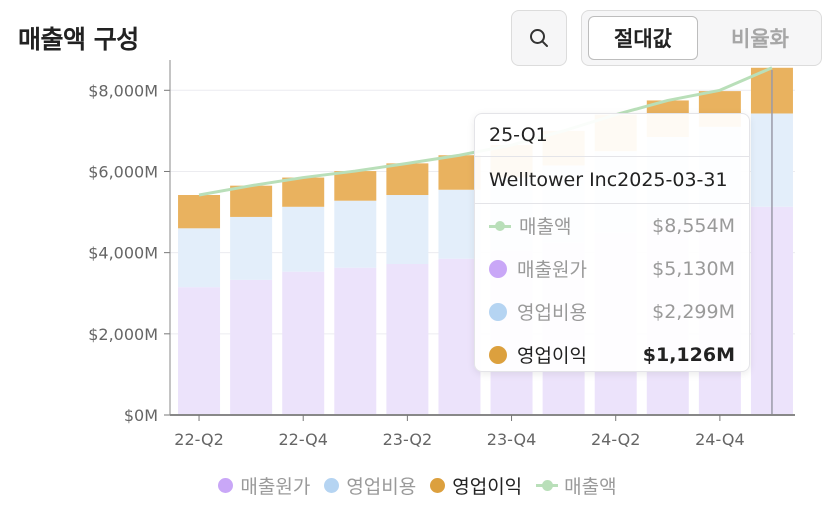  I want to click on tooltip-value: $8,554M, so click(693, 225).